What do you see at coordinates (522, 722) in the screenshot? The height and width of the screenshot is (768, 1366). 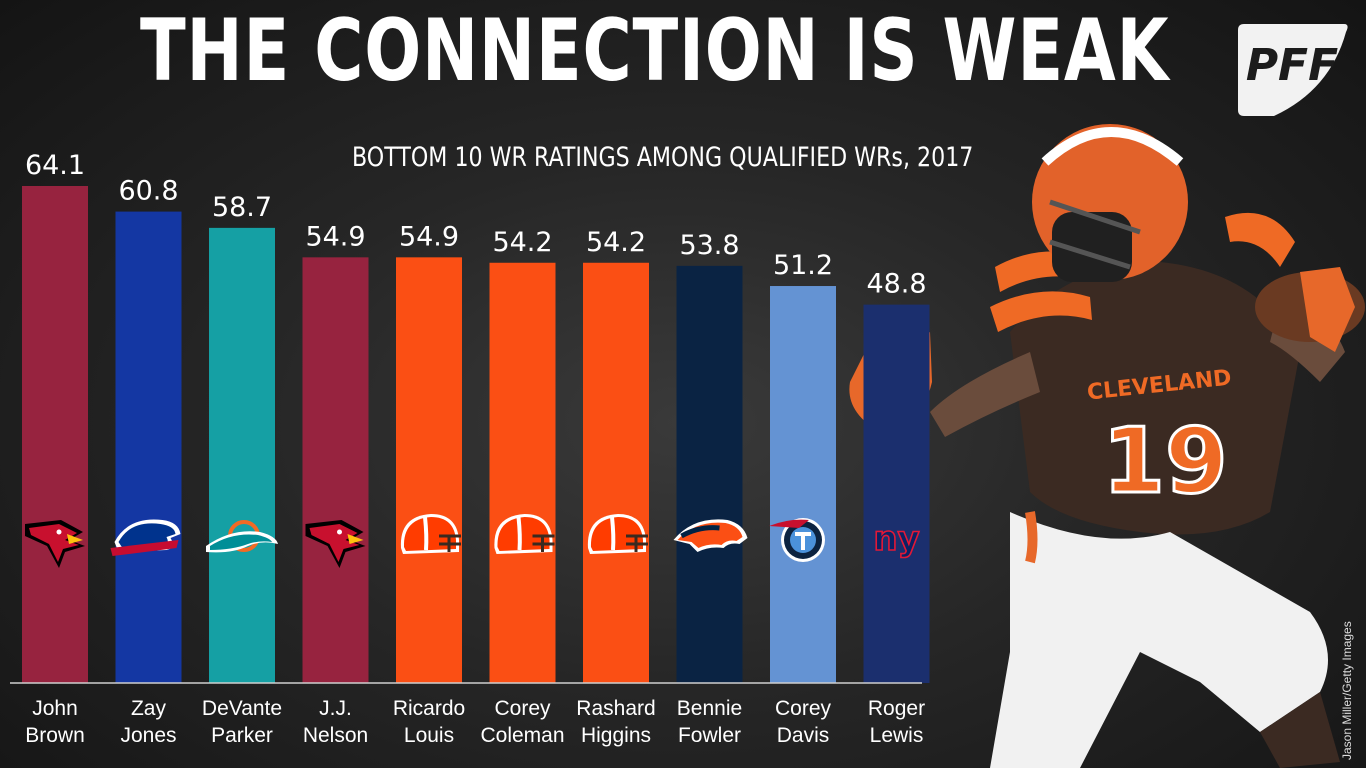 I see `category-label-5: Corey Coleman` at bounding box center [522, 722].